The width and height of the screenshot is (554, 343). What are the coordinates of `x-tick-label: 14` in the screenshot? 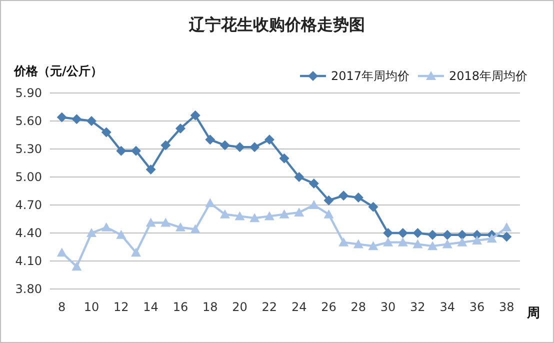 It's located at (150, 307).